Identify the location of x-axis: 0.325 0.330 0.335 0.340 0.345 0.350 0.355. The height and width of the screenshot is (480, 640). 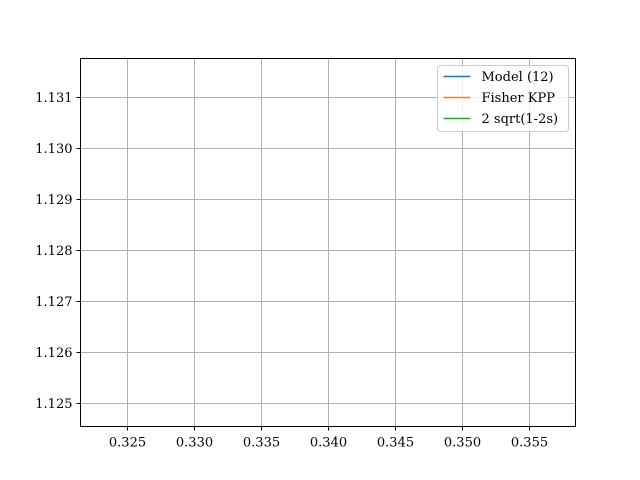
(328, 438).